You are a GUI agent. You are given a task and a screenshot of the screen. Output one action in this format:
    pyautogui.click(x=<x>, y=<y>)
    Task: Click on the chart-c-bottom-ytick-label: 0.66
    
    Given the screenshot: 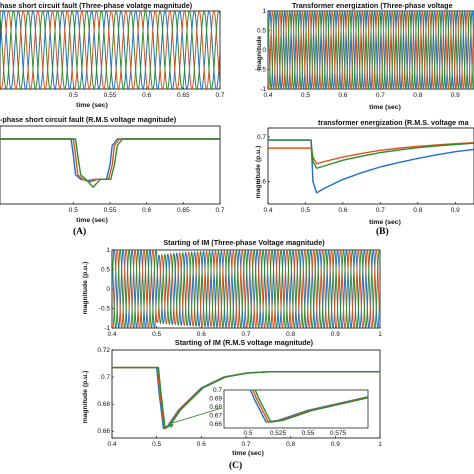 What is the action you would take?
    pyautogui.click(x=103, y=431)
    